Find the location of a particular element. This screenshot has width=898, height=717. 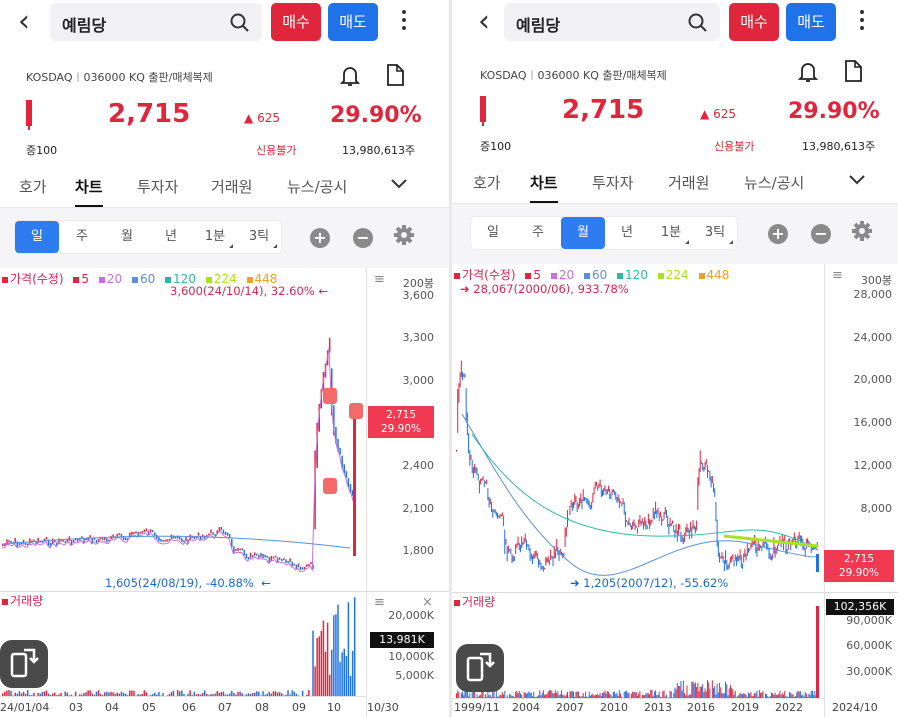

period-selector: 일 주 월 년 1분 3틱 + − is located at coordinates (224, 238).